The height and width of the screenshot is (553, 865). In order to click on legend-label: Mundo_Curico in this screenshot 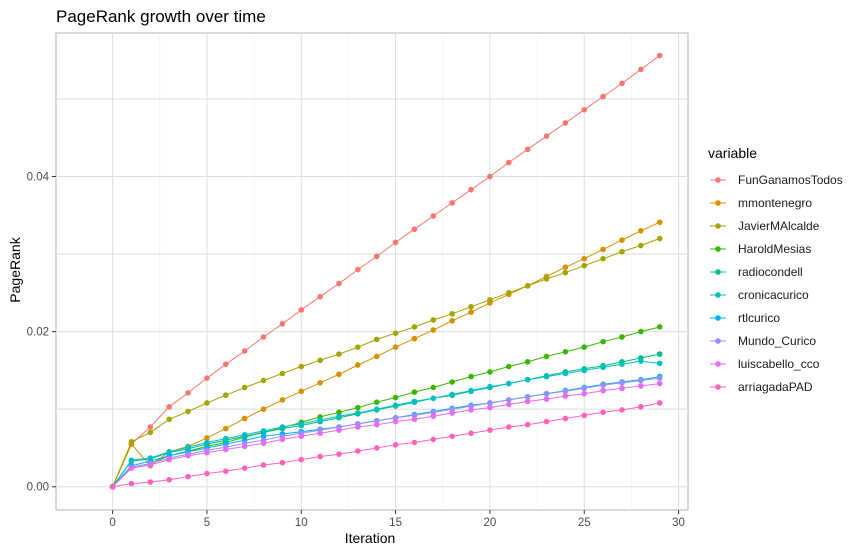, I will do `click(777, 341)`.